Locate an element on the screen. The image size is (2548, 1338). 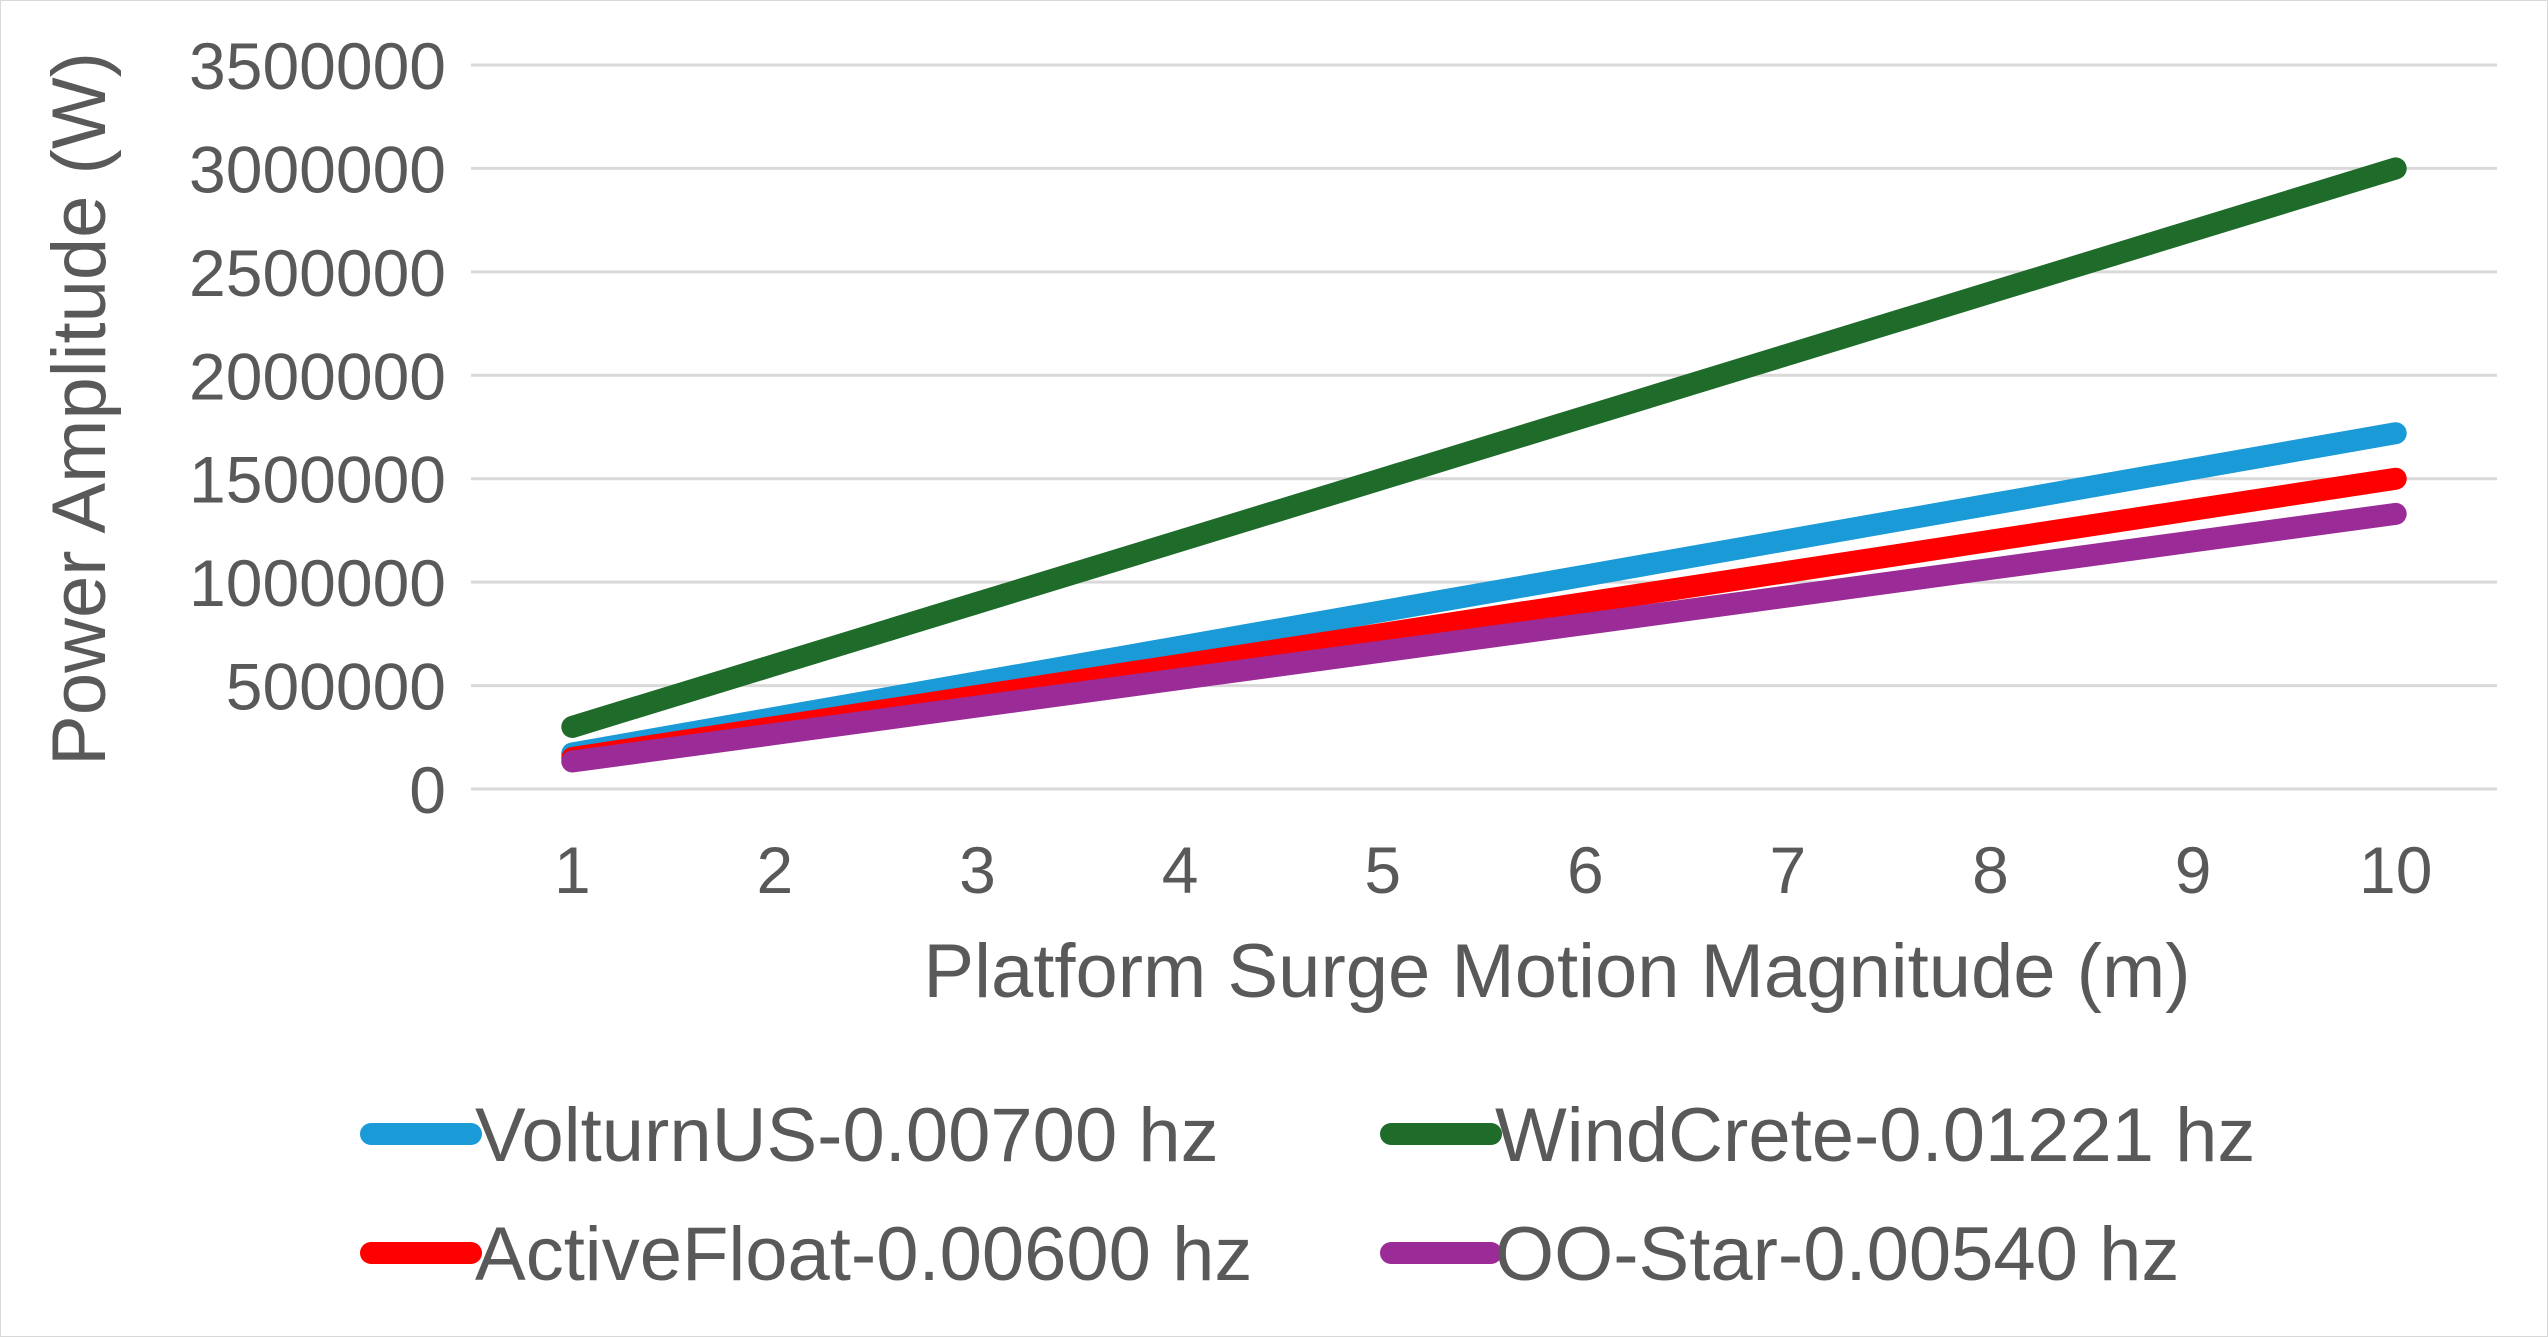
x-axis-ticks: 1 2 3 4 5 6 7 8 9 10 is located at coordinates (1493, 870).